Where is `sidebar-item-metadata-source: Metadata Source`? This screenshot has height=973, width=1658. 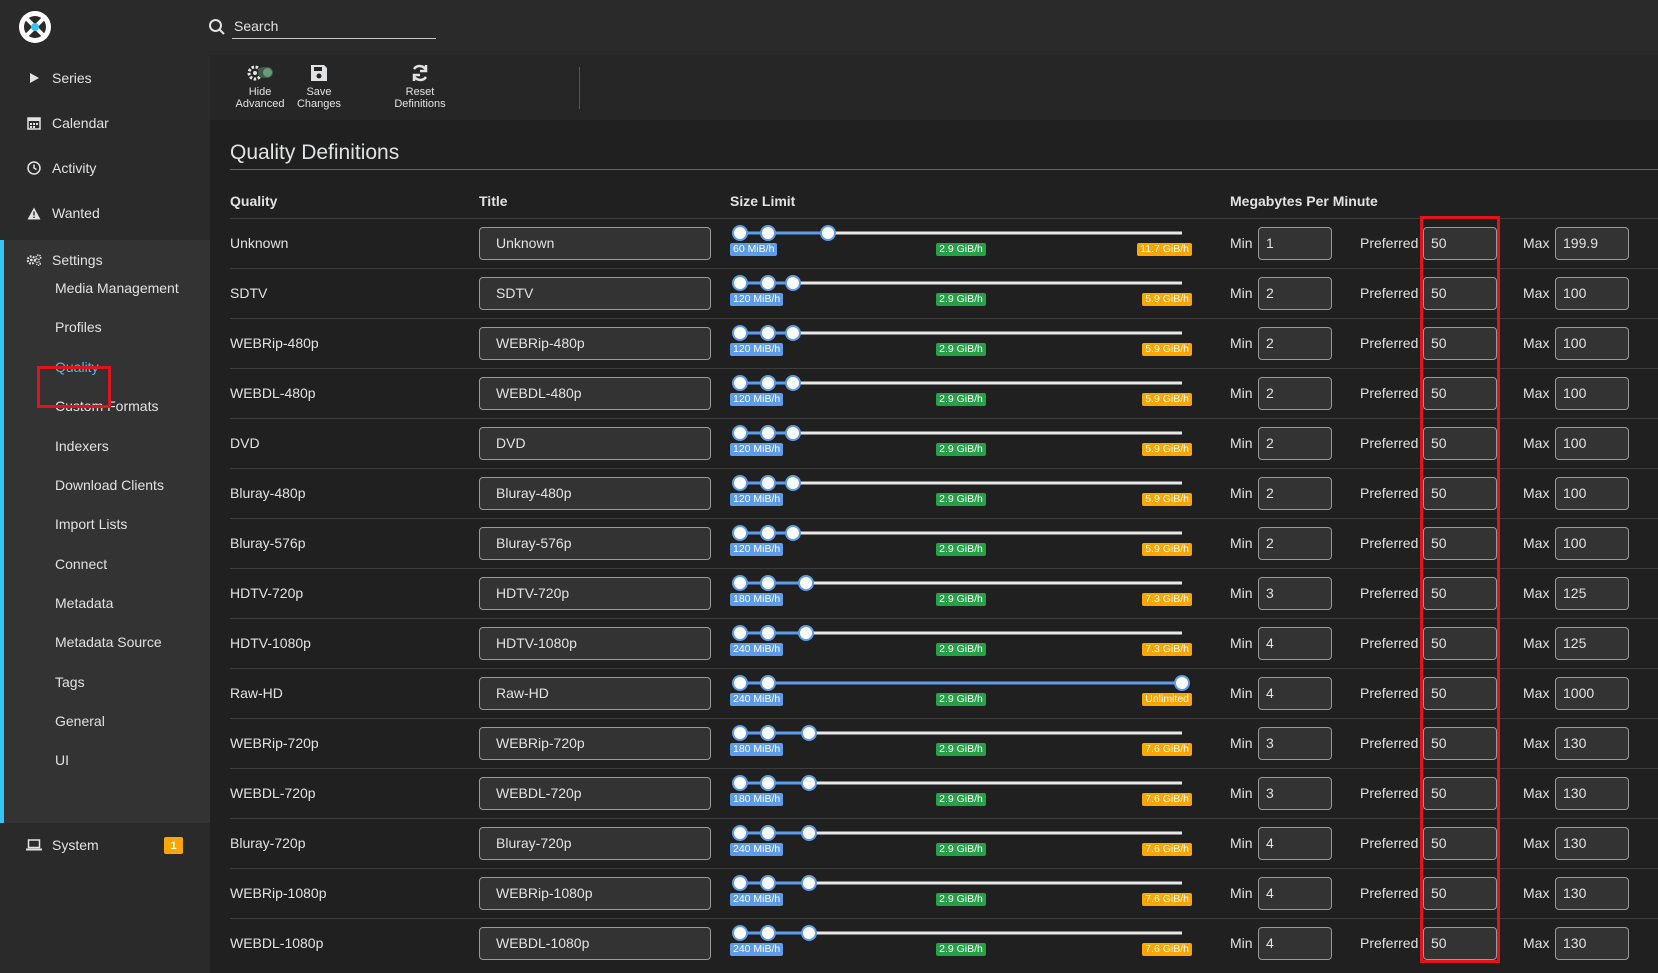 sidebar-item-metadata-source: Metadata Source is located at coordinates (108, 642).